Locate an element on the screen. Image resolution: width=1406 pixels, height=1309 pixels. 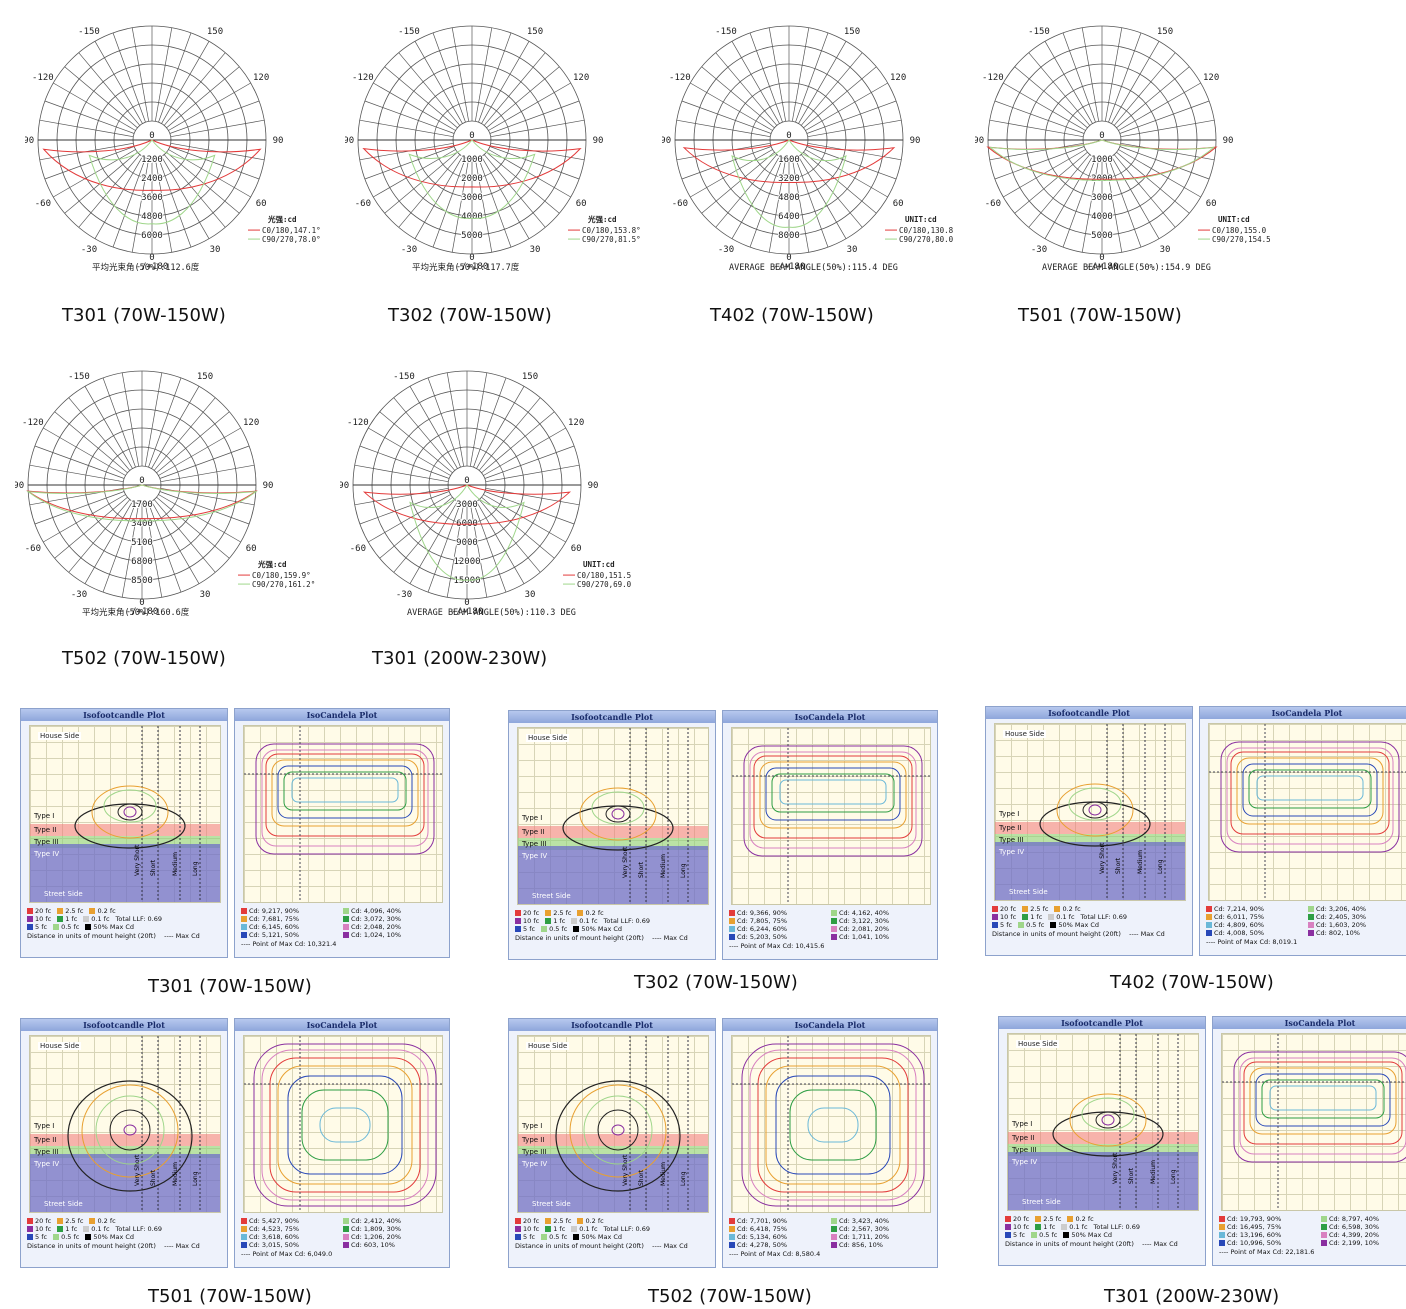
ring-label: 1000 is located at coordinates (472, 160).